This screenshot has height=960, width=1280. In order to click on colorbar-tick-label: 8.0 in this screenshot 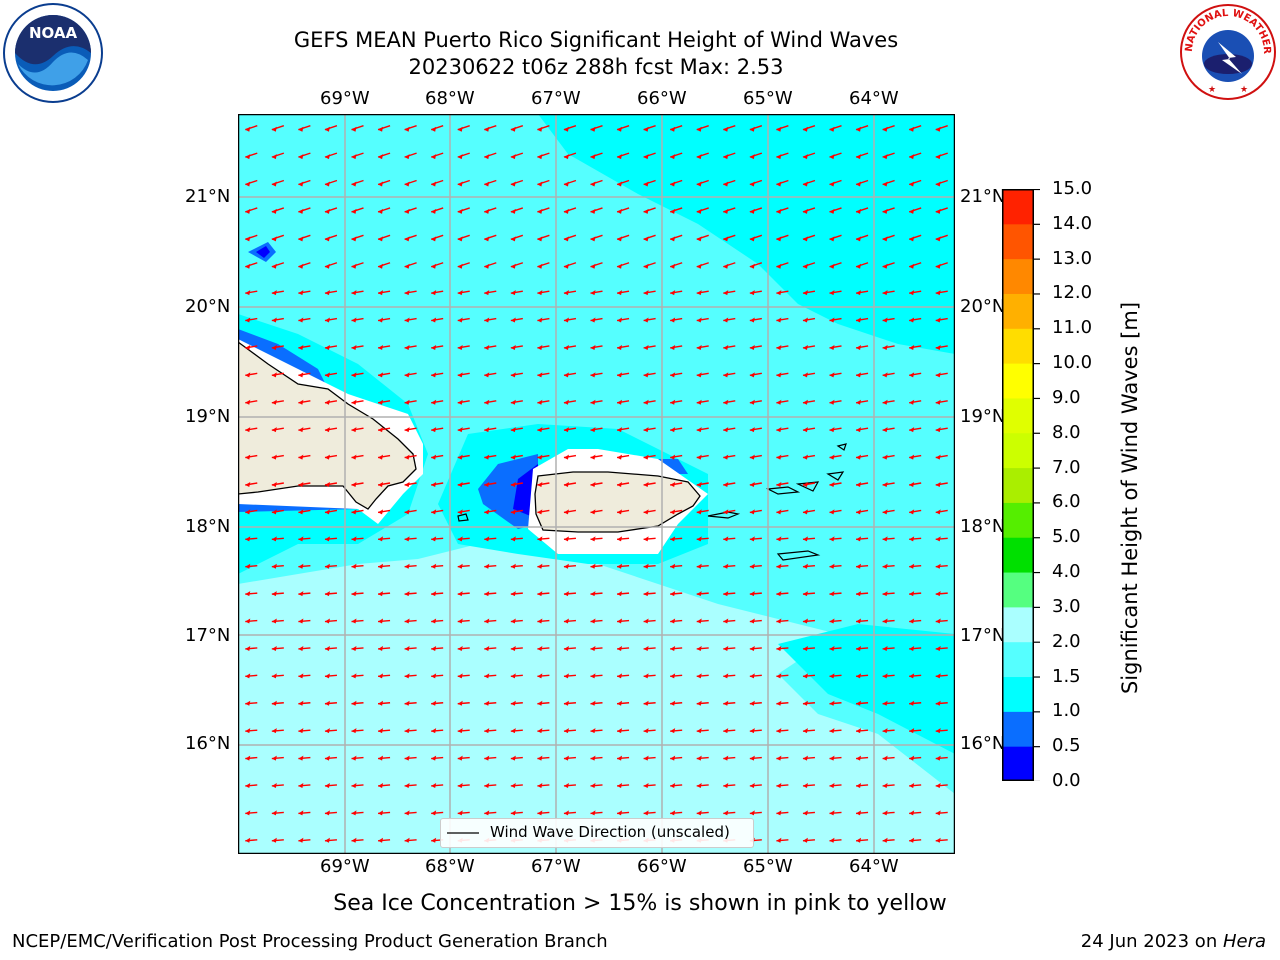, I will do `click(1066, 432)`.